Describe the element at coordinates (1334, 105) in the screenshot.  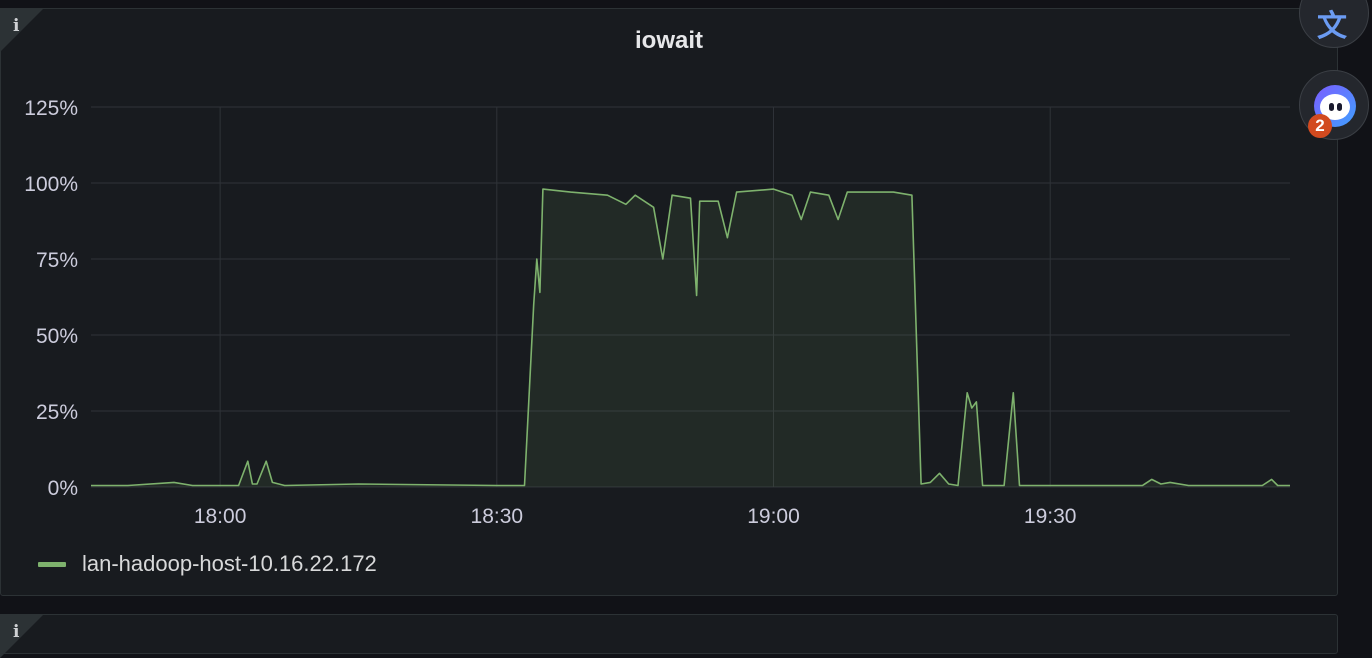
I see `assistant-button: 2` at that location.